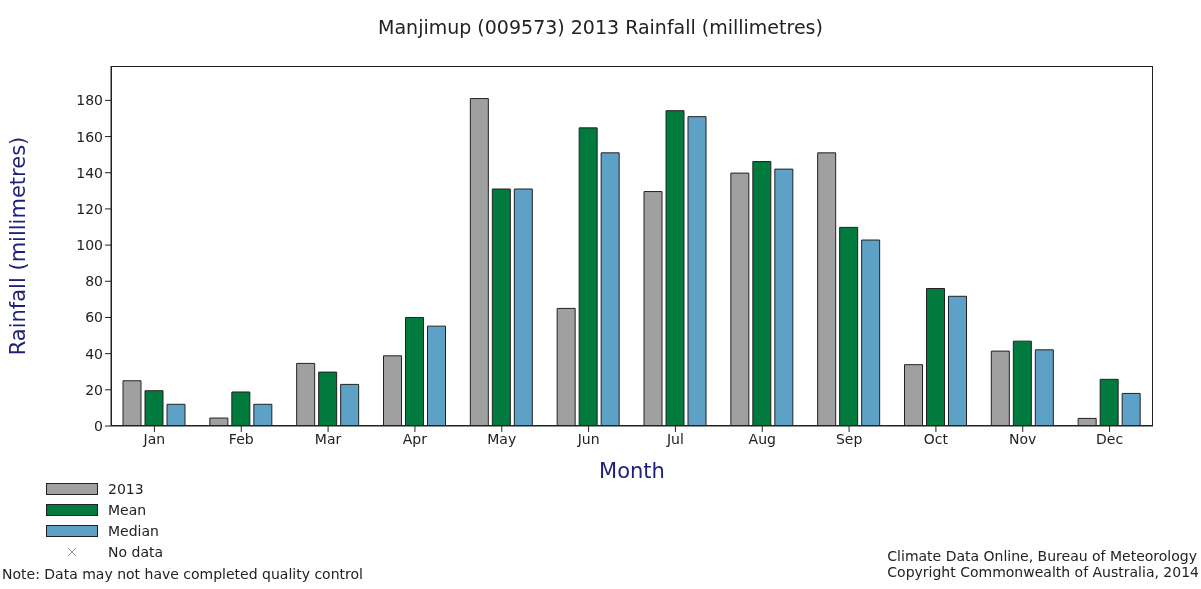 The width and height of the screenshot is (1201, 589). What do you see at coordinates (89, 245) in the screenshot?
I see `y-tick-label: 100` at bounding box center [89, 245].